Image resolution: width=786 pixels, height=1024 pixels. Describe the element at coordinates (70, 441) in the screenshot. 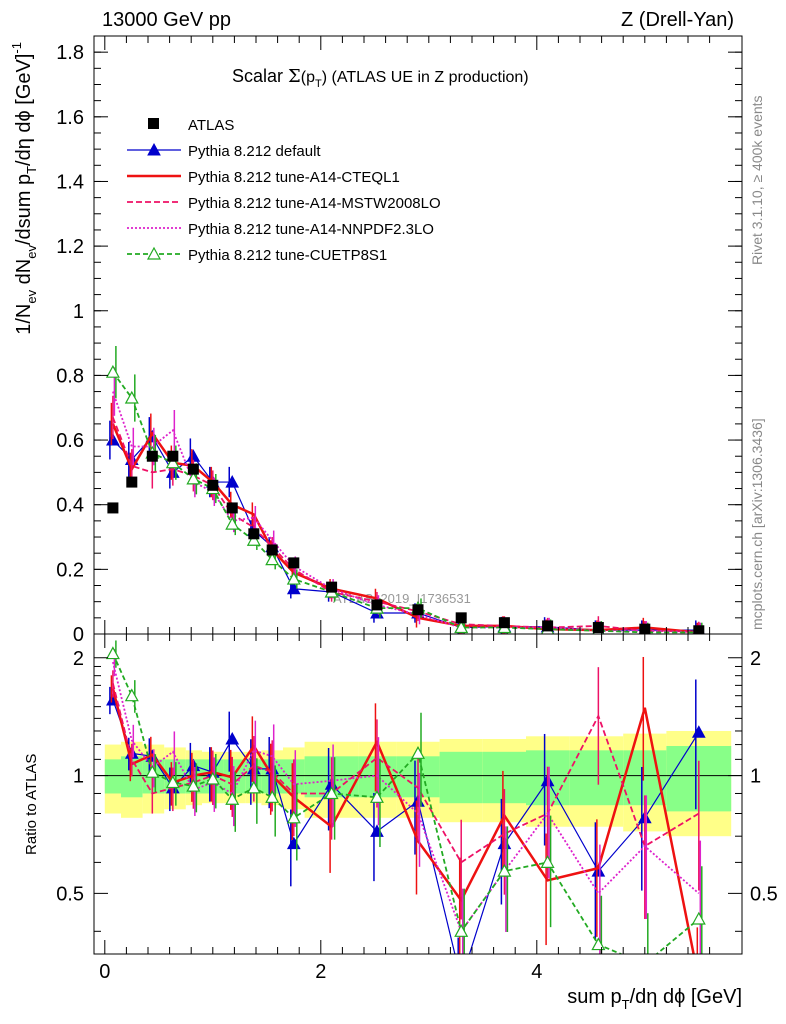

I see `main-y-tick-label: 0.6` at that location.